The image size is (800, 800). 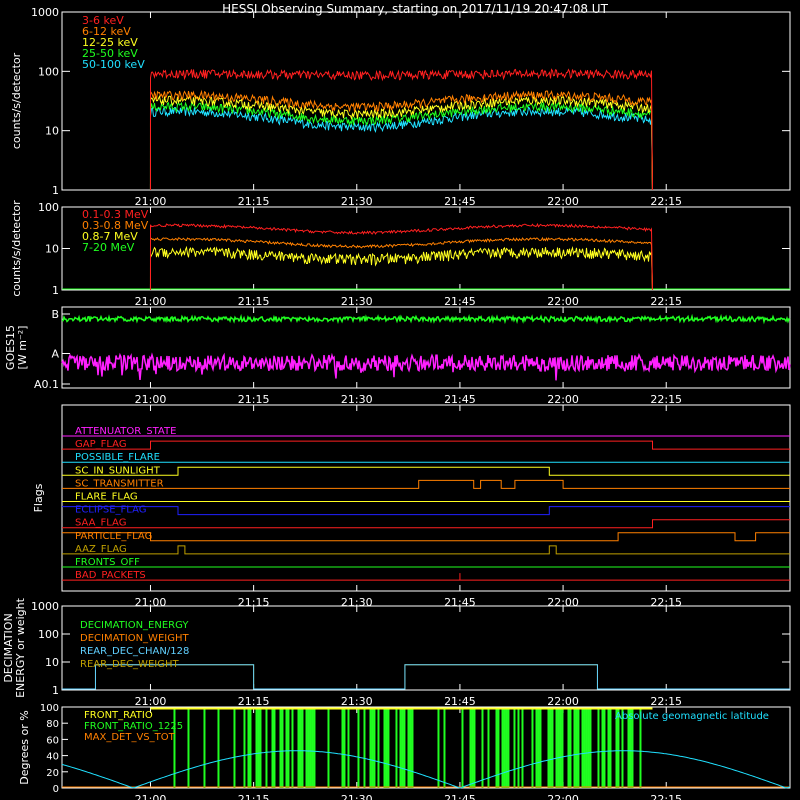 I want to click on legend-entry: MAX_DET_VS_TOT, so click(x=130, y=737).